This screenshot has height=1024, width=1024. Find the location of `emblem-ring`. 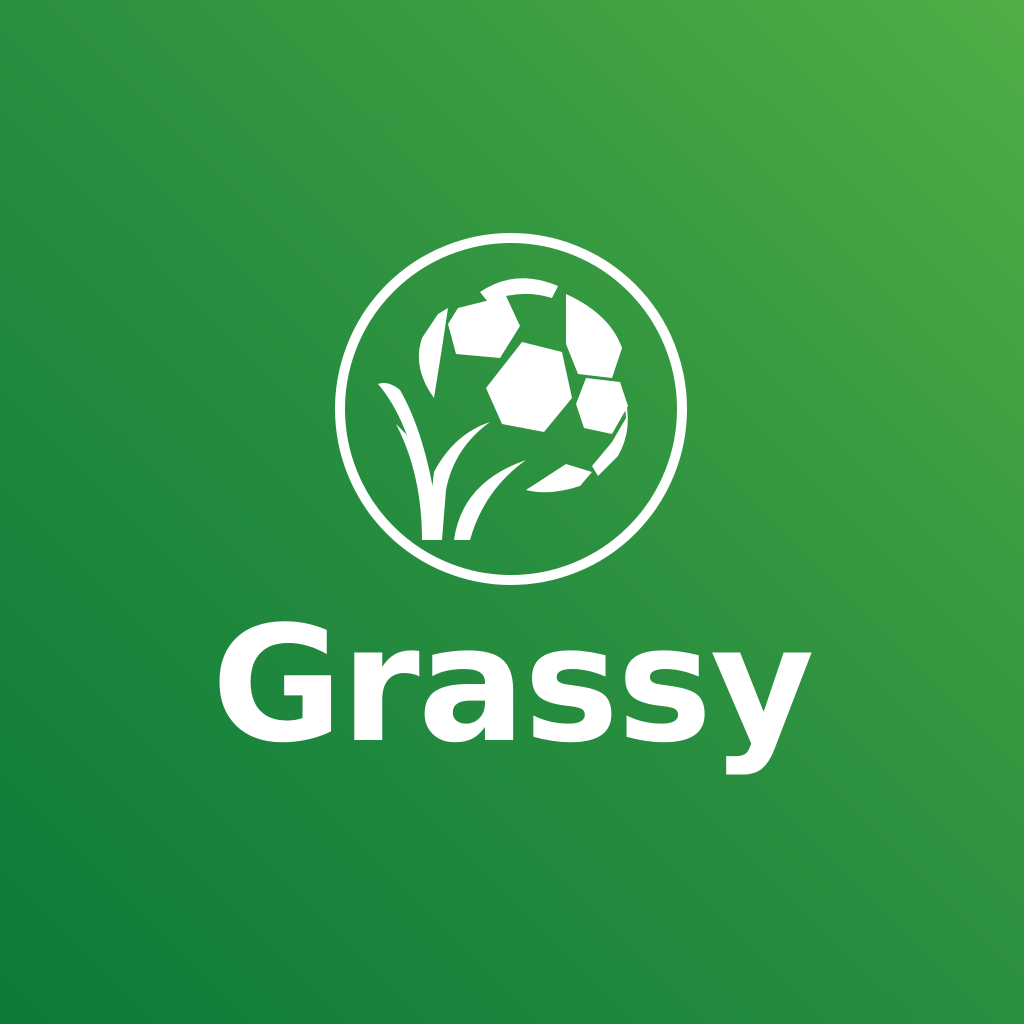

emblem-ring is located at coordinates (511, 409).